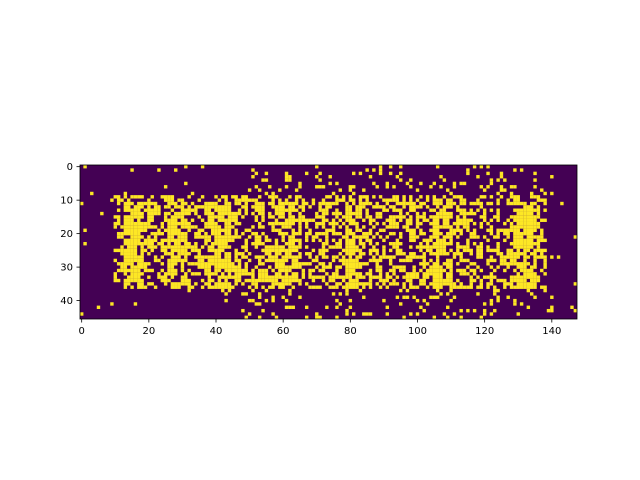 The height and width of the screenshot is (480, 640). Describe the element at coordinates (417, 331) in the screenshot. I see `x-tick-label: 100` at that location.